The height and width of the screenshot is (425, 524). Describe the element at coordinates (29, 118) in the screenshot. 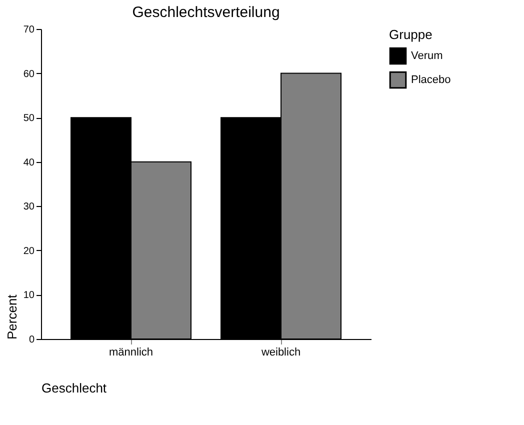

I see `y-tick-label: 50` at that location.